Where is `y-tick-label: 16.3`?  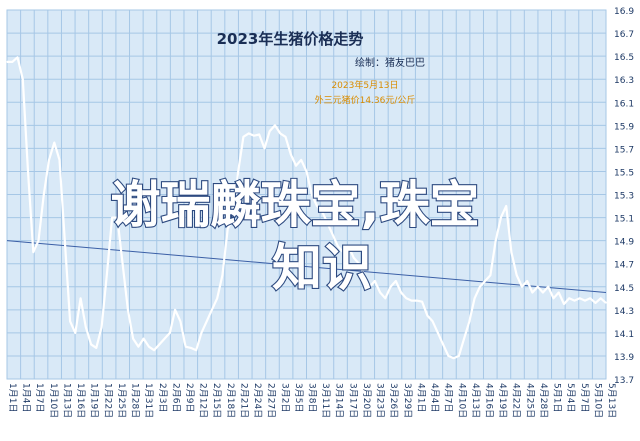 y-tick-label: 16.3 is located at coordinates (624, 81).